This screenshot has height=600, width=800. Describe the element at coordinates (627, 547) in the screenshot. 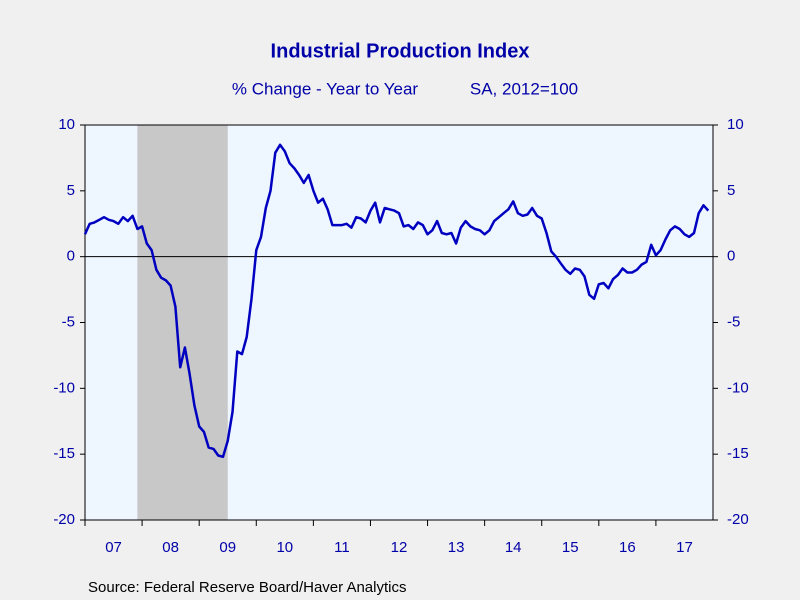

I see `x-tick-label: 16` at that location.